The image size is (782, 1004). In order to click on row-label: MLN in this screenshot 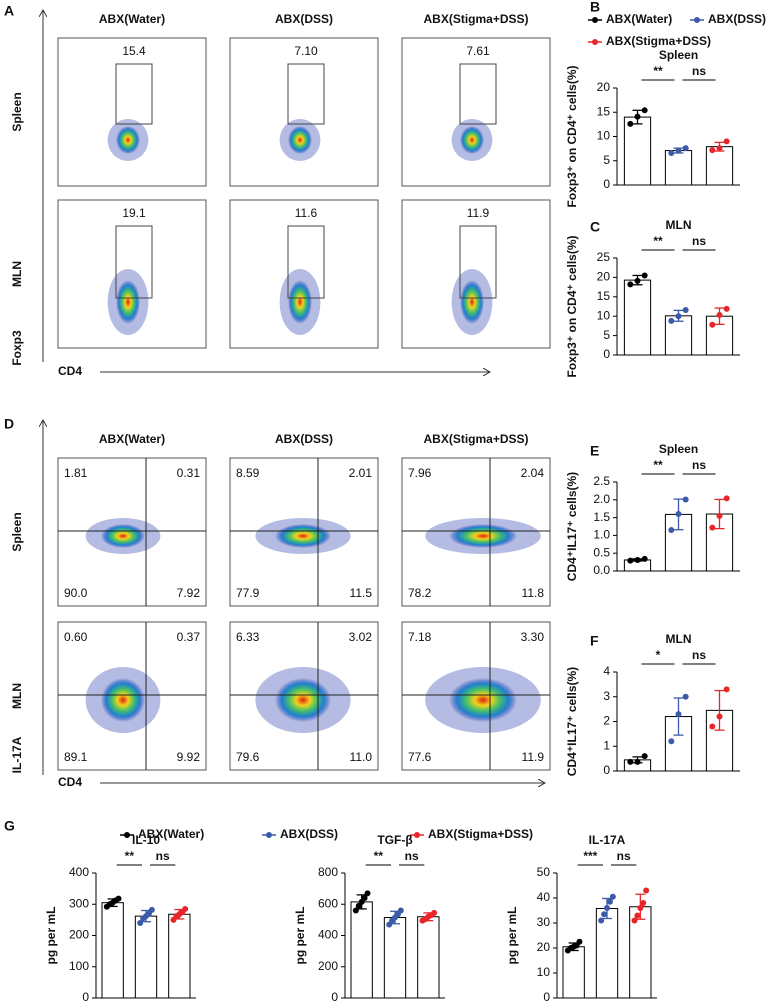, I will do `click(17, 696)`.